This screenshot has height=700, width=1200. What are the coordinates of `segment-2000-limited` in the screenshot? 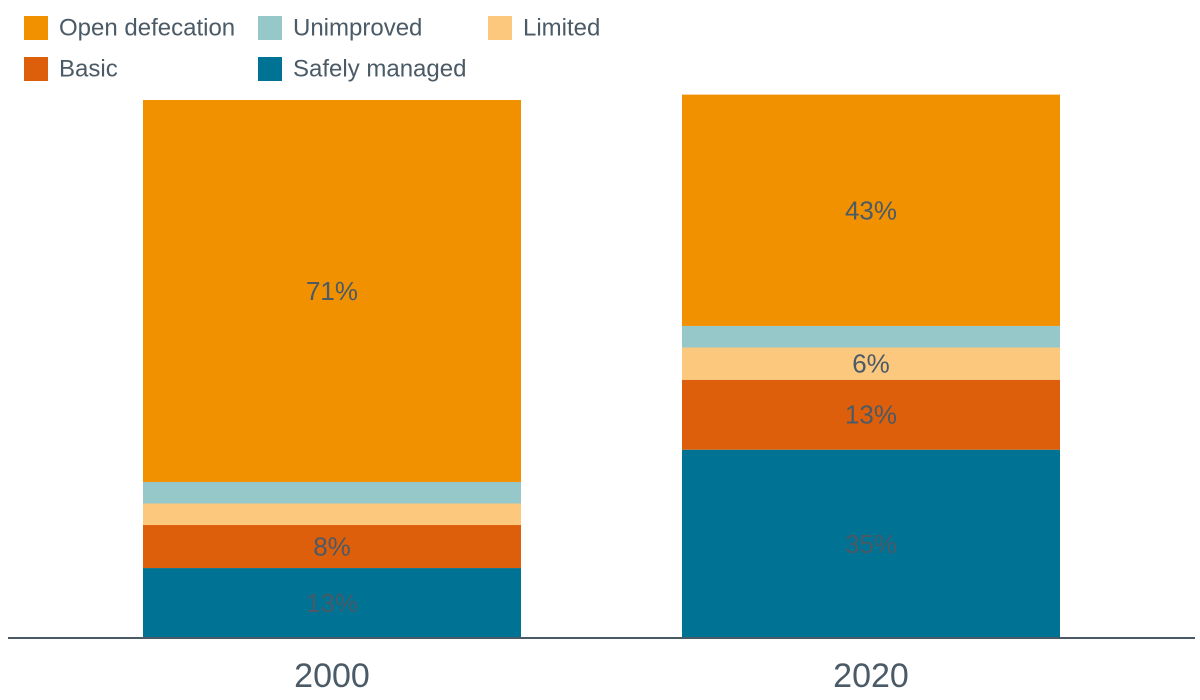 It's located at (332, 514).